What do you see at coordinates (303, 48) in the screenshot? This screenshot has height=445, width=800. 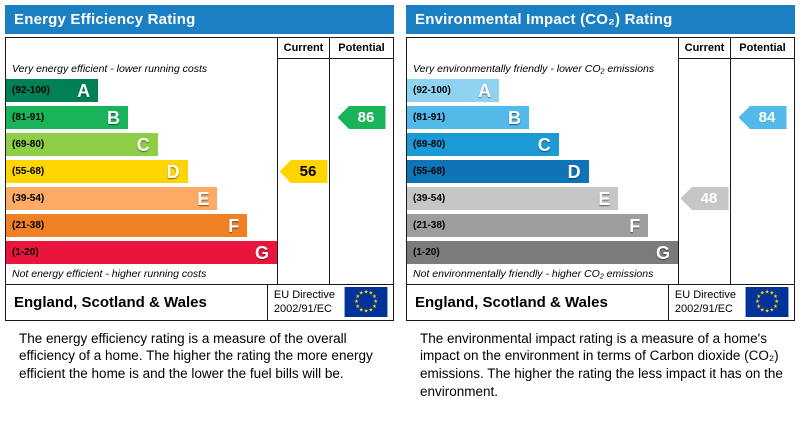 I see `current-column-header: Current` at bounding box center [303, 48].